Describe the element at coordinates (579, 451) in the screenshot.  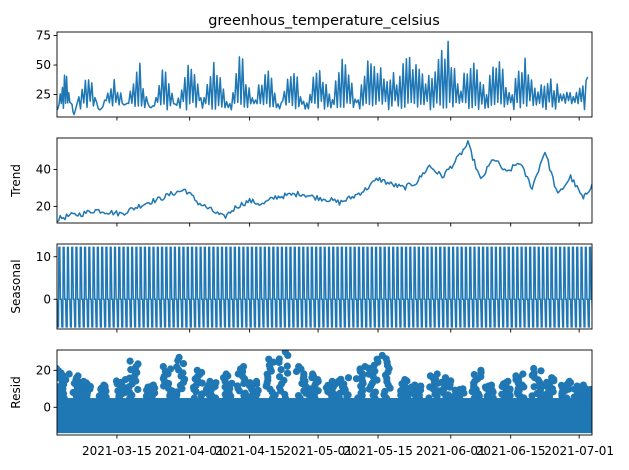
I see `x-tick-label: 2021-07-01` at that location.